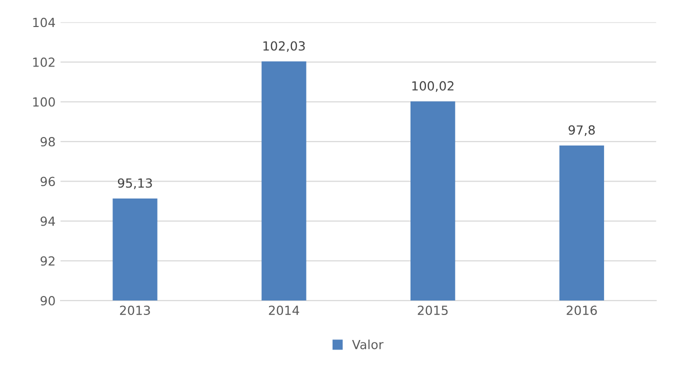  What do you see at coordinates (47, 181) in the screenshot?
I see `y-tick-label: 96` at bounding box center [47, 181].